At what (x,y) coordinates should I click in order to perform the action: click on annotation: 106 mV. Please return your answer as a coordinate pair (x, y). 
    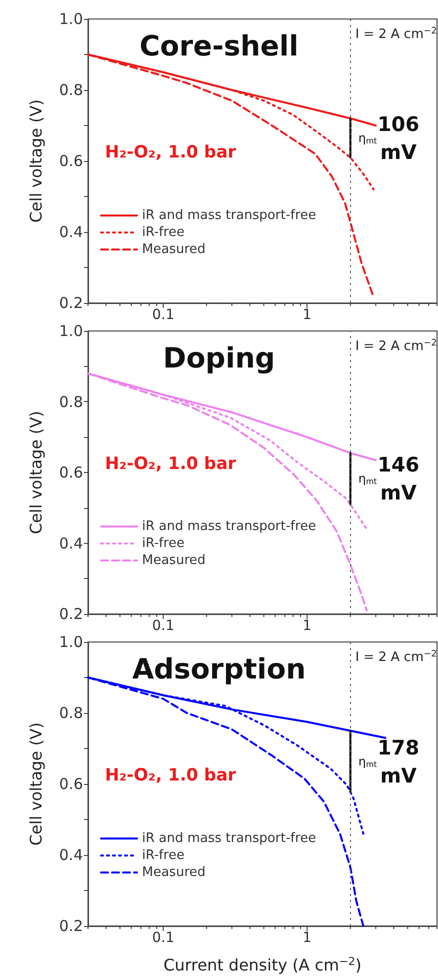
    Looking at the image, I should click on (399, 138).